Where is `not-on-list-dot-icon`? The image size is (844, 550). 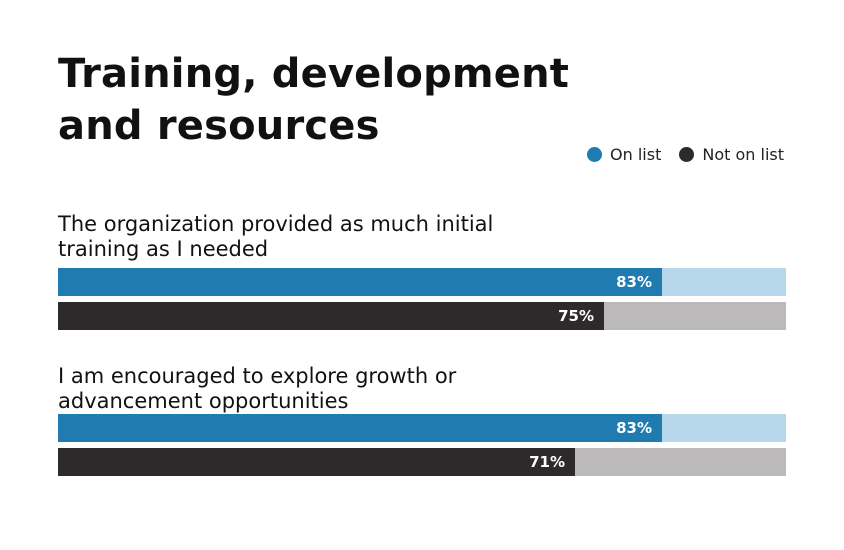
not-on-list-dot-icon is located at coordinates (687, 154).